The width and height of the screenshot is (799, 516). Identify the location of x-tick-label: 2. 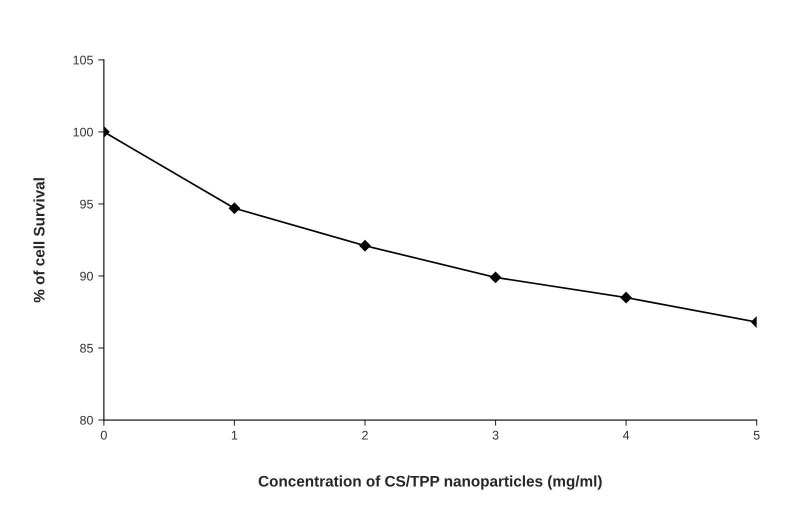
(365, 435).